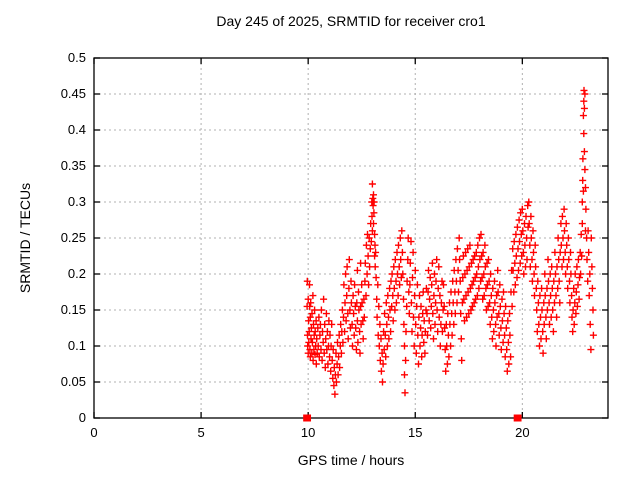  I want to click on zero-markers, so click(412, 418).